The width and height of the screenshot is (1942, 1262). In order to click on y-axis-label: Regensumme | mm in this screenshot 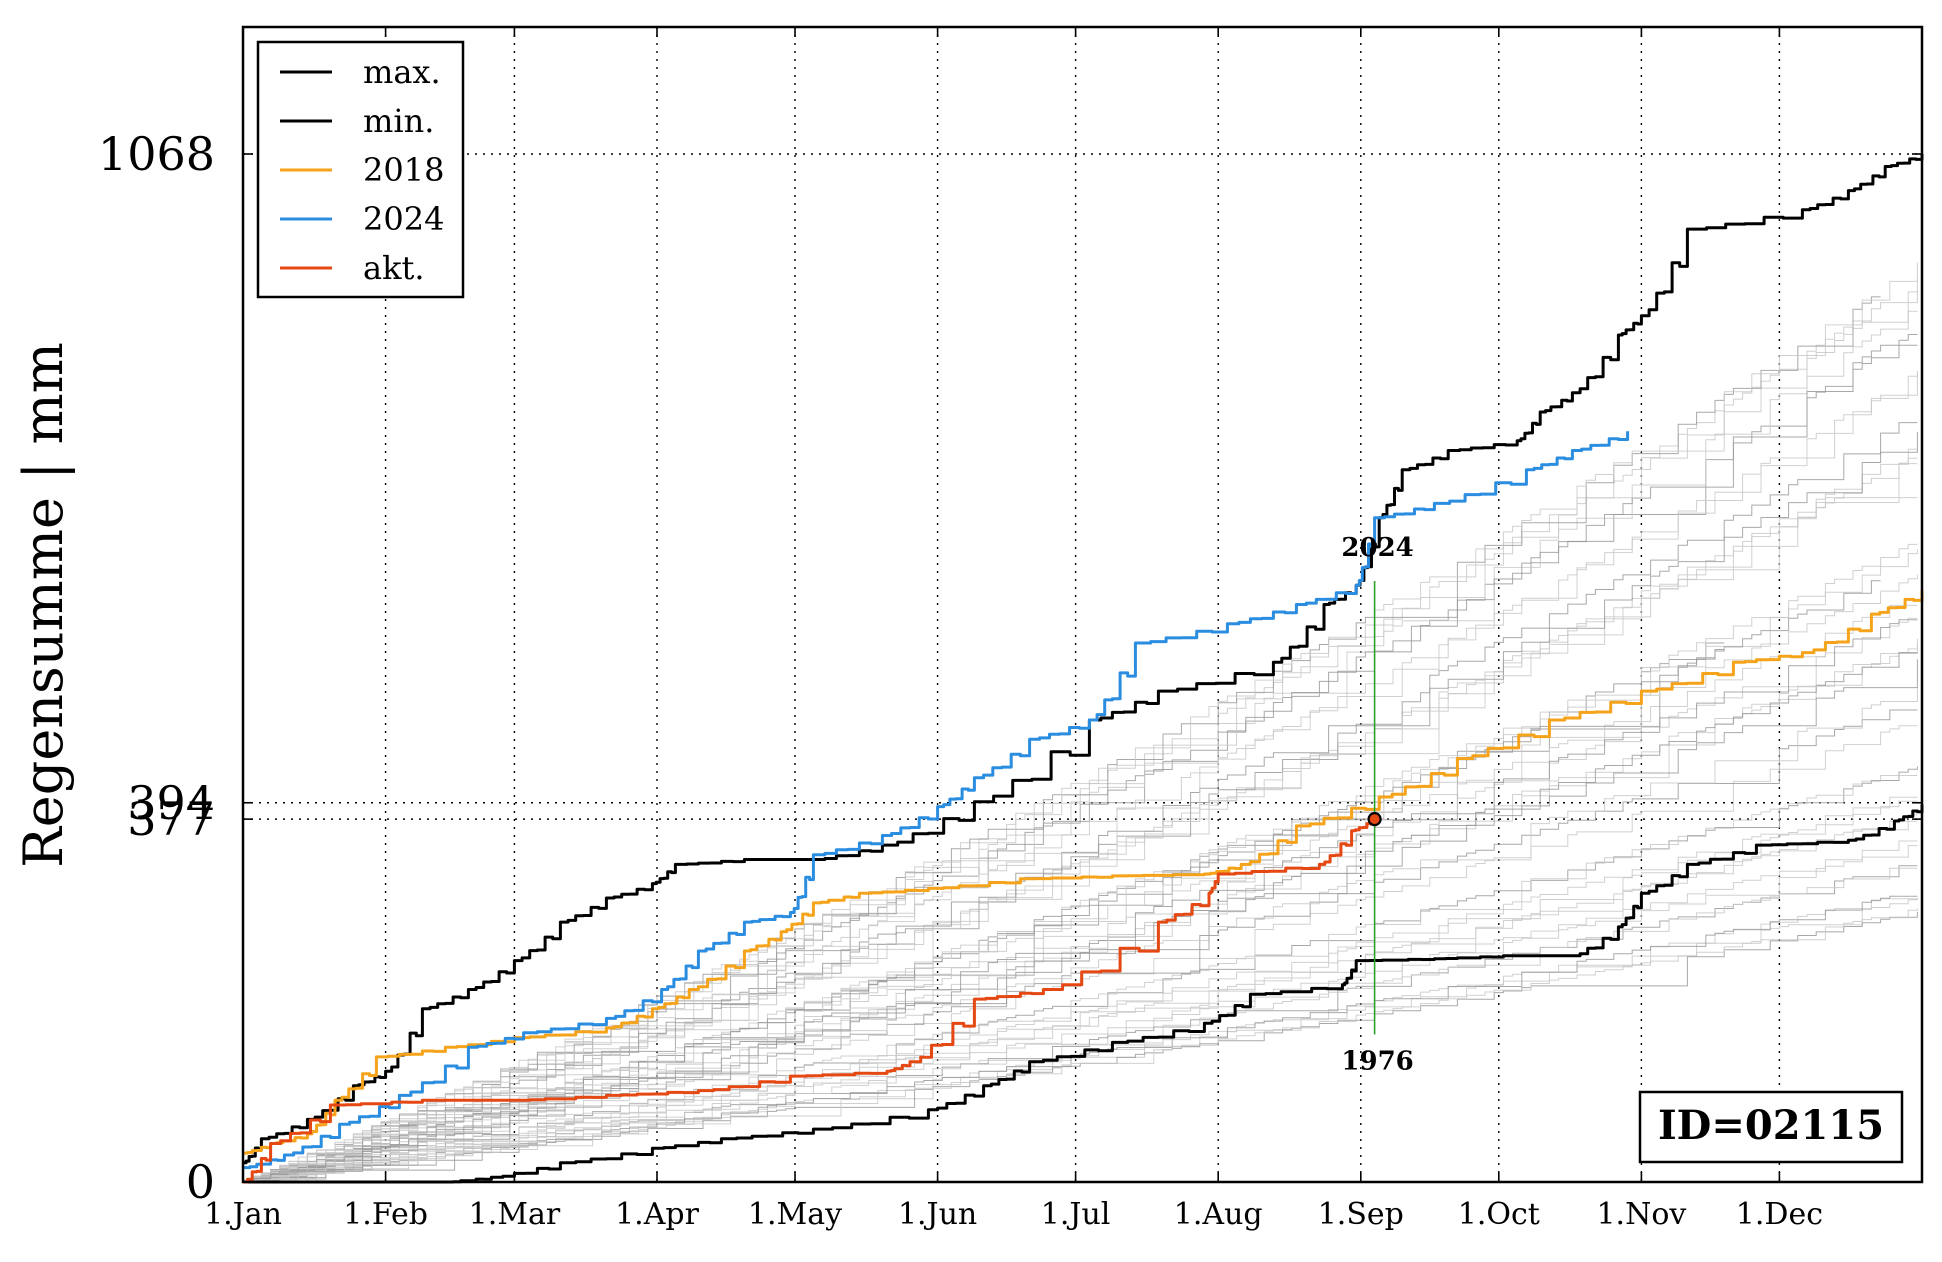, I will do `click(43, 605)`.